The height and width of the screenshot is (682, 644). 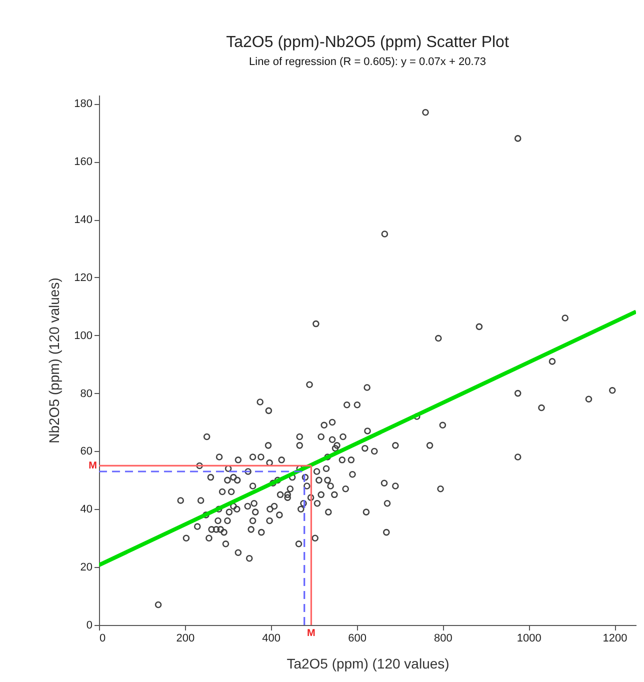 I want to click on y-tick-label: 160, so click(x=83, y=162).